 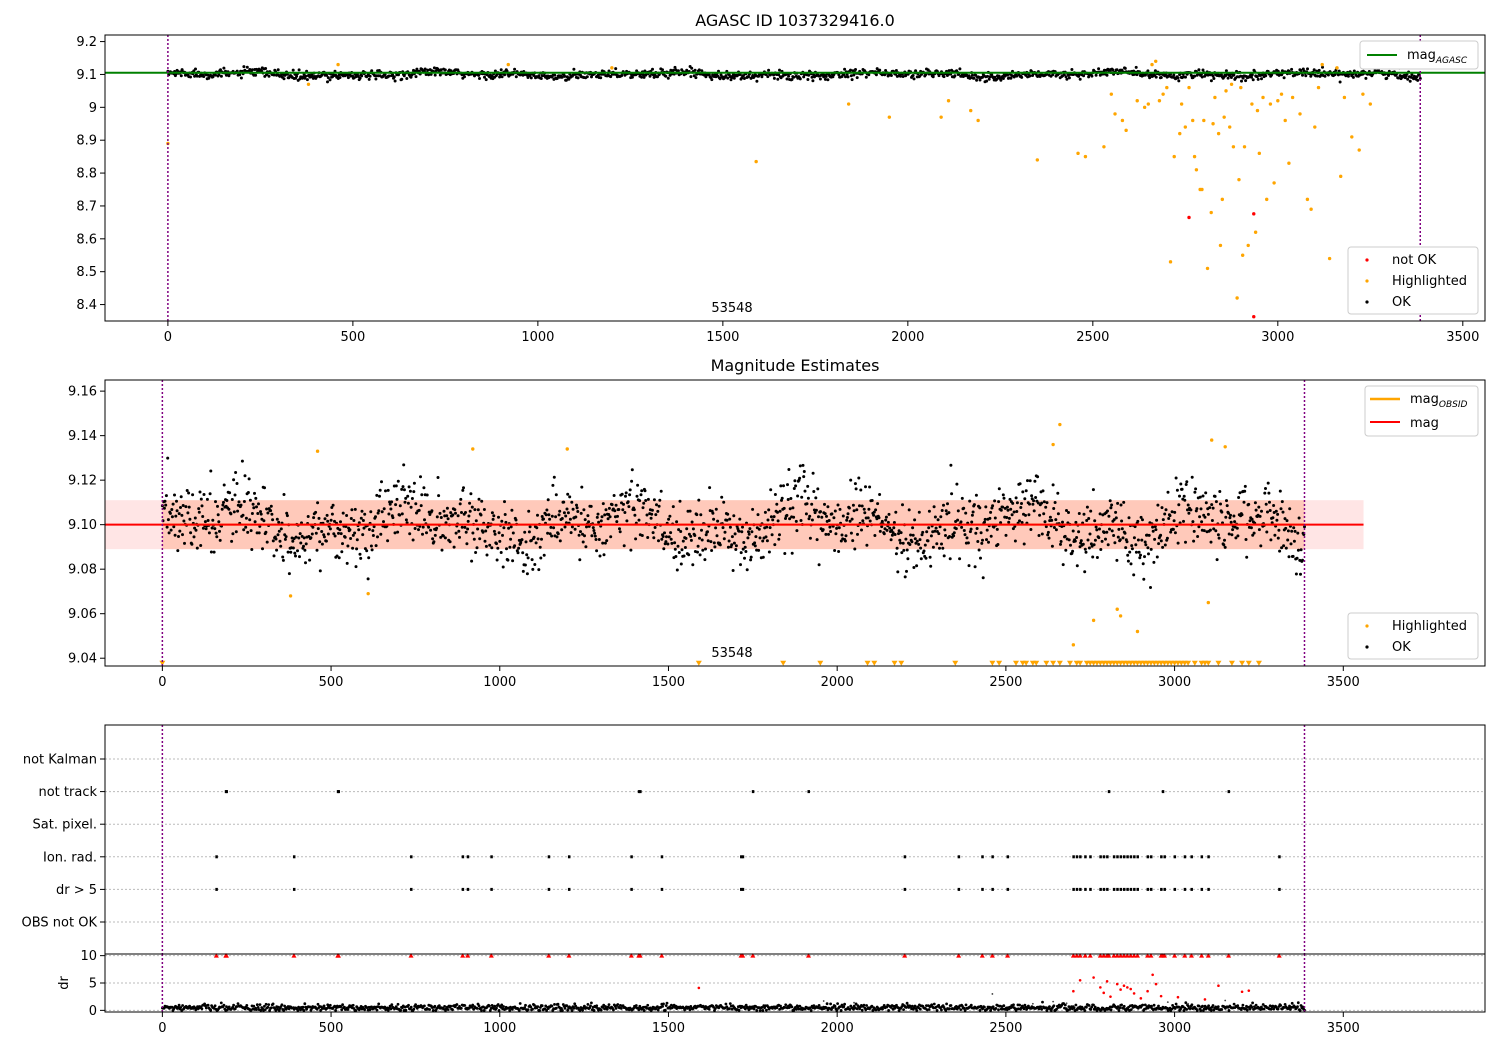 What do you see at coordinates (1254, 317) in the screenshot?
I see `not-ok-point` at bounding box center [1254, 317].